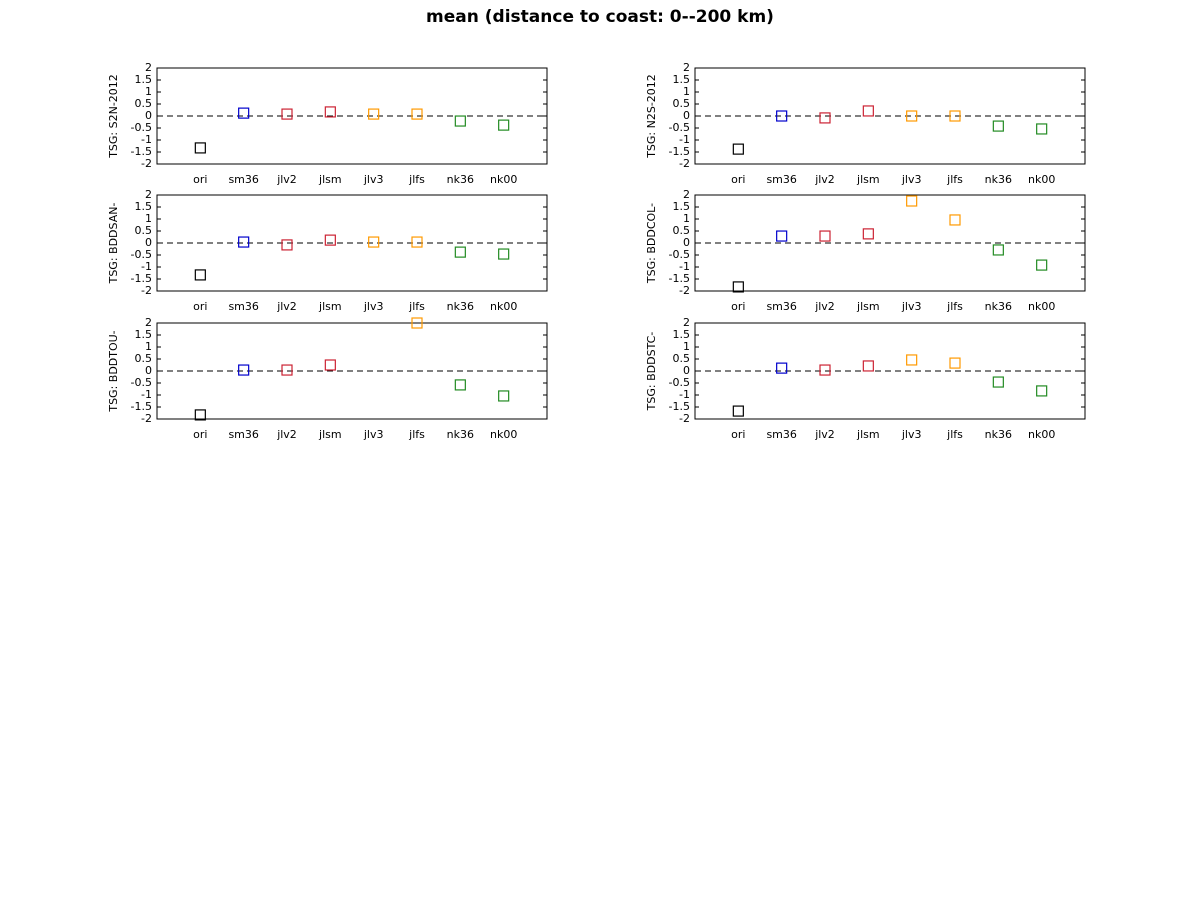 The width and height of the screenshot is (1200, 901). Describe the element at coordinates (651, 116) in the screenshot. I see `y-axis-label: TSG: N2S-2012` at that location.